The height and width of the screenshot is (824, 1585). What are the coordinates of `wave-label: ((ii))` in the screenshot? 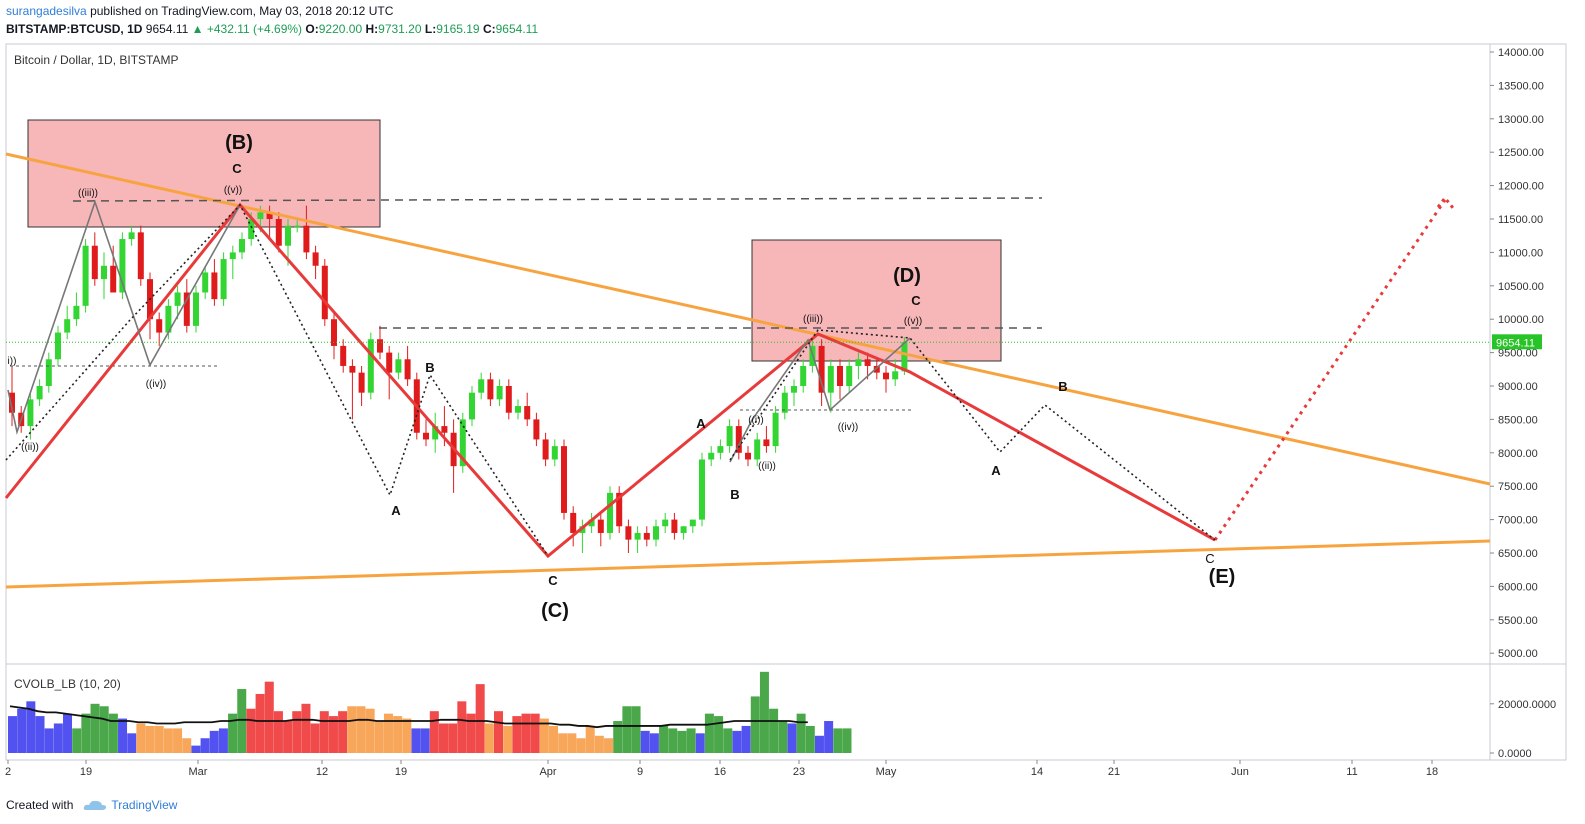 It's located at (767, 466).